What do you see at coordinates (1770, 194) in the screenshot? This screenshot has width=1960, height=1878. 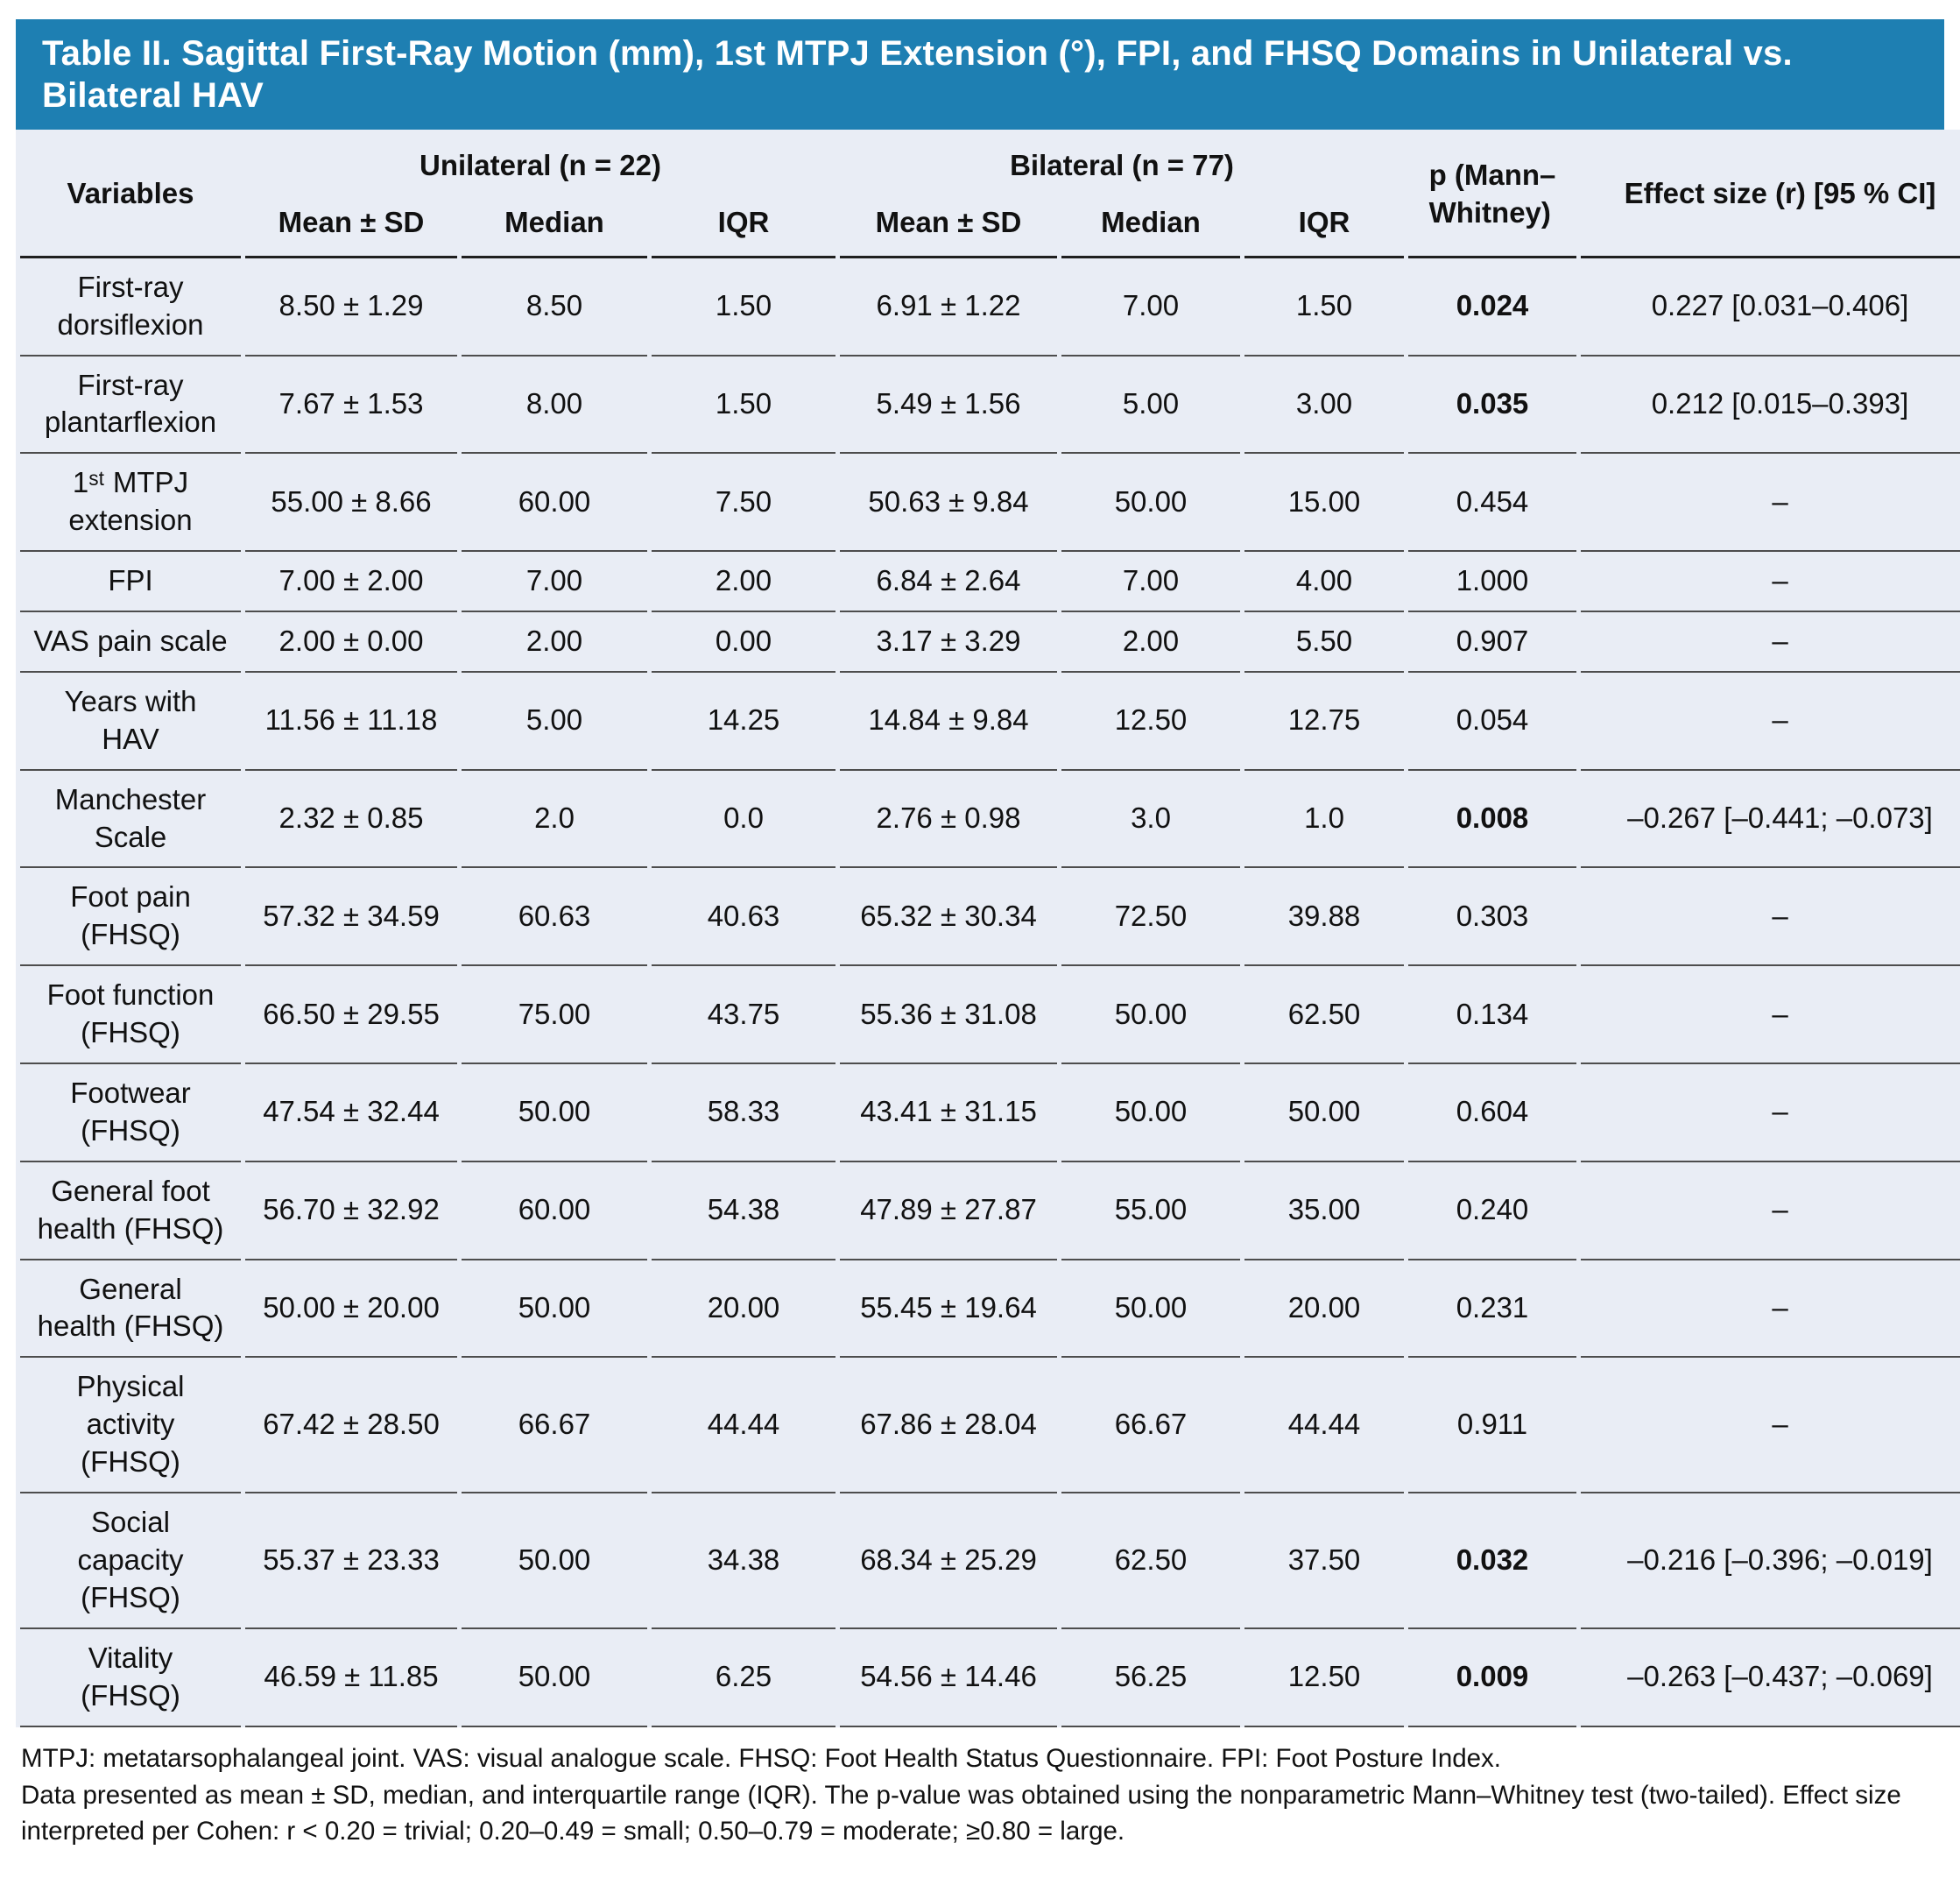 I see `column-header-effect-size: Effect size (r) [95 % CI]` at bounding box center [1770, 194].